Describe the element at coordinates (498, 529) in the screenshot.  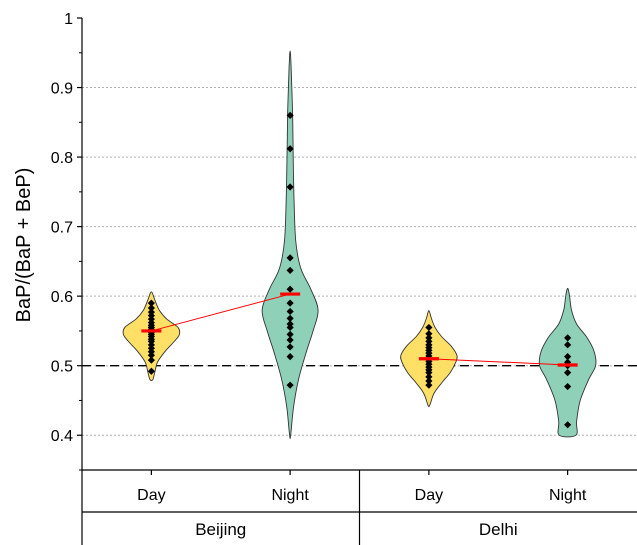
I see `group-label: Delhi` at that location.